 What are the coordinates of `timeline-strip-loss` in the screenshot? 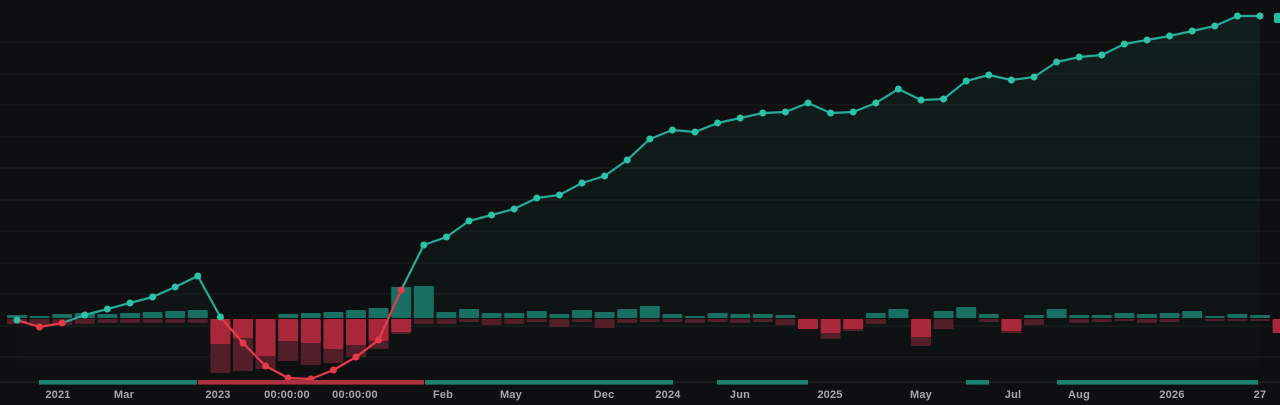 It's located at (311, 382).